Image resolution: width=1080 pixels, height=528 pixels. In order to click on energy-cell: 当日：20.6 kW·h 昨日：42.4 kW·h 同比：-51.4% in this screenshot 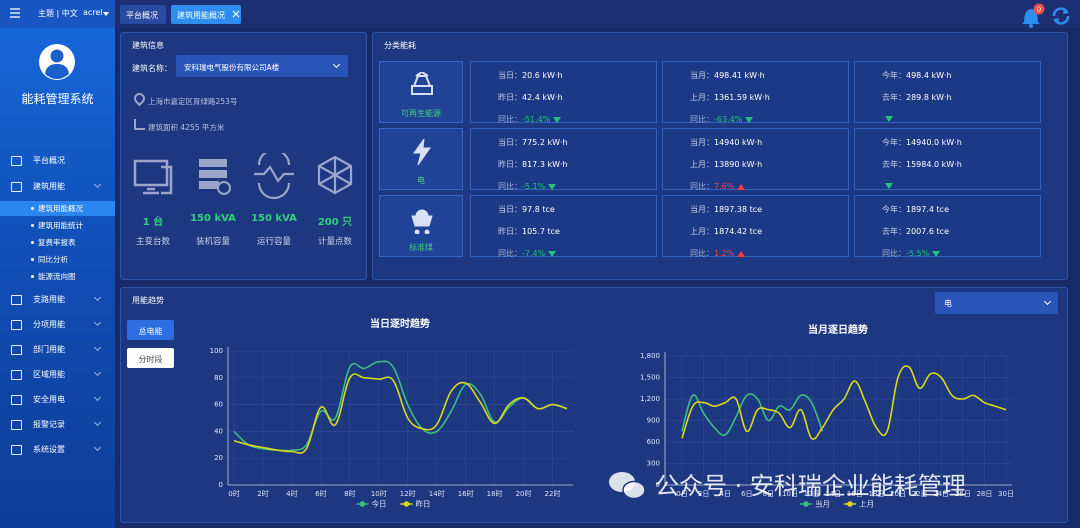, I will do `click(563, 92)`.